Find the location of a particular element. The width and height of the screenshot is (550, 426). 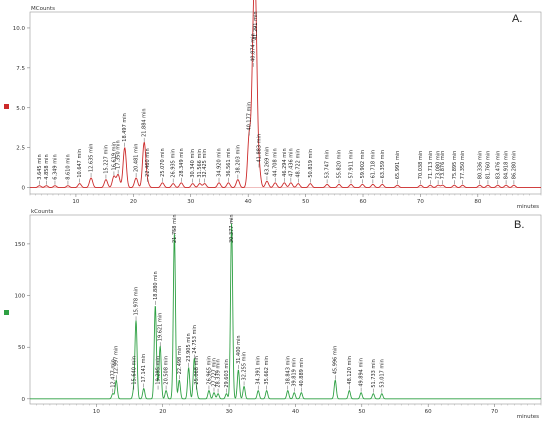

panel-a-peak-label: 41.883 min is located at coordinates (259, 148).